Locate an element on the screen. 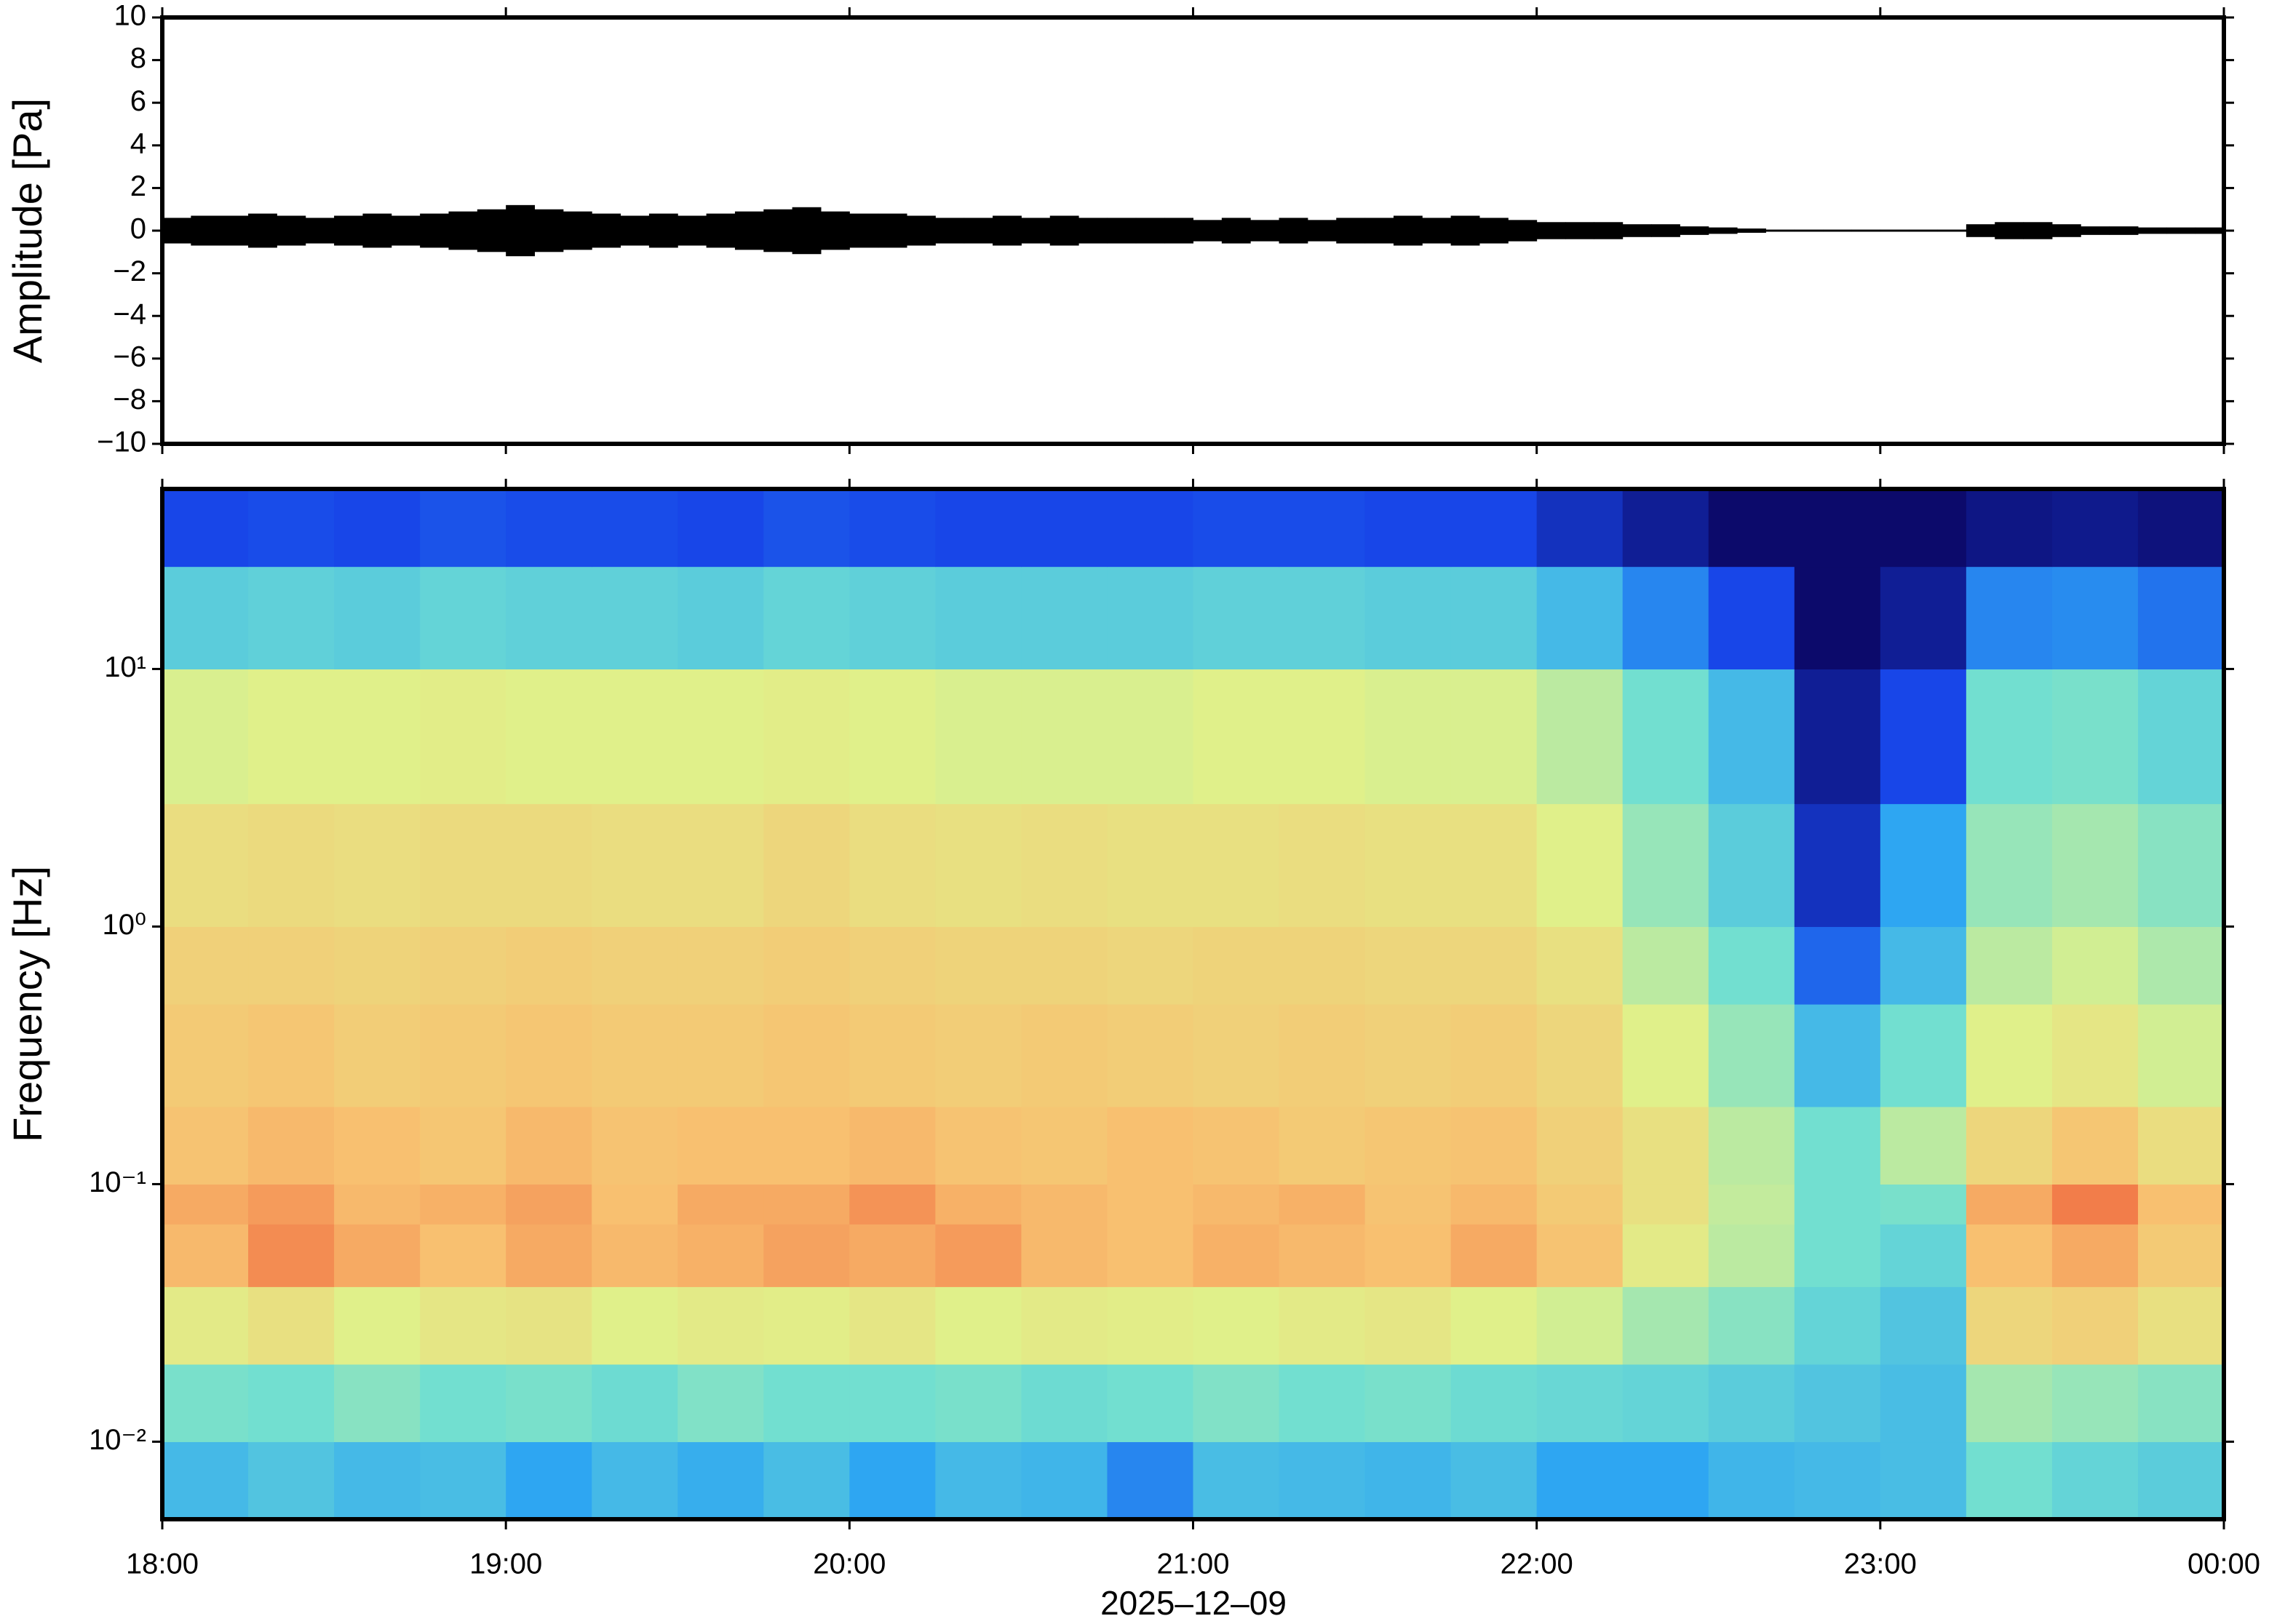 The image size is (2269, 1624). x-tick-label: 00:00 is located at coordinates (2223, 1564).